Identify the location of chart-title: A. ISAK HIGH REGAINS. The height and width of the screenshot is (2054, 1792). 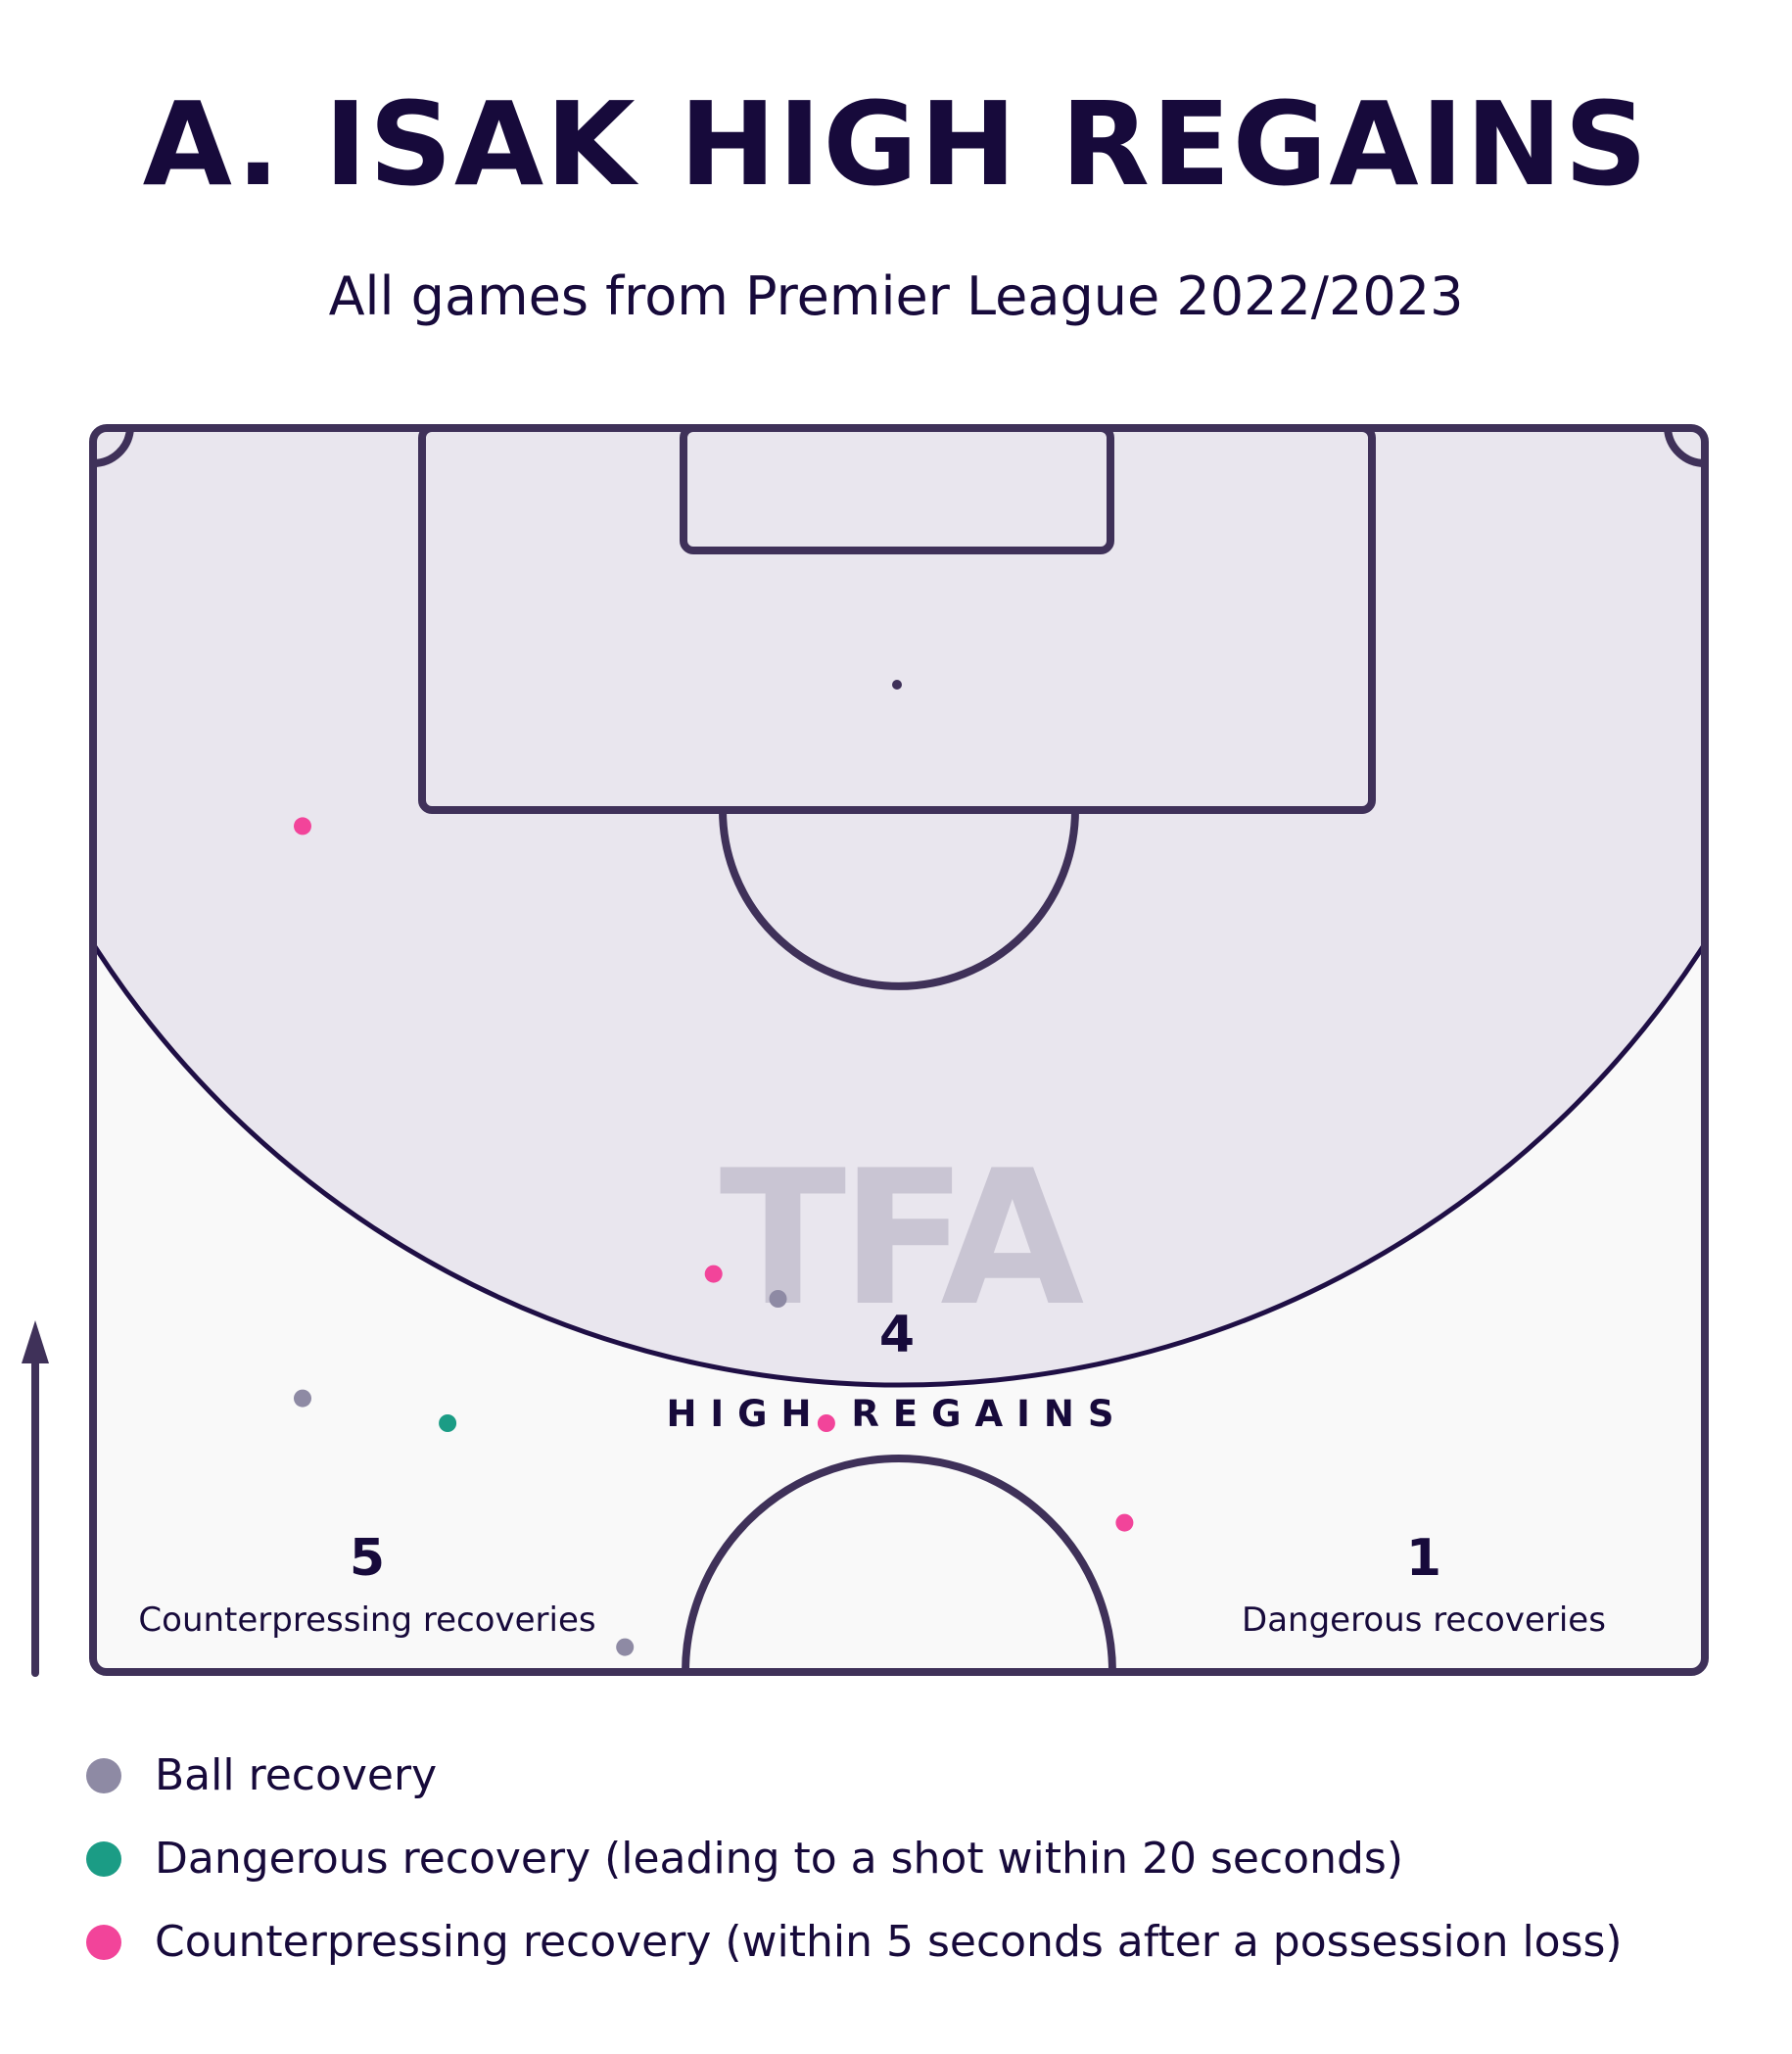
(896, 144).